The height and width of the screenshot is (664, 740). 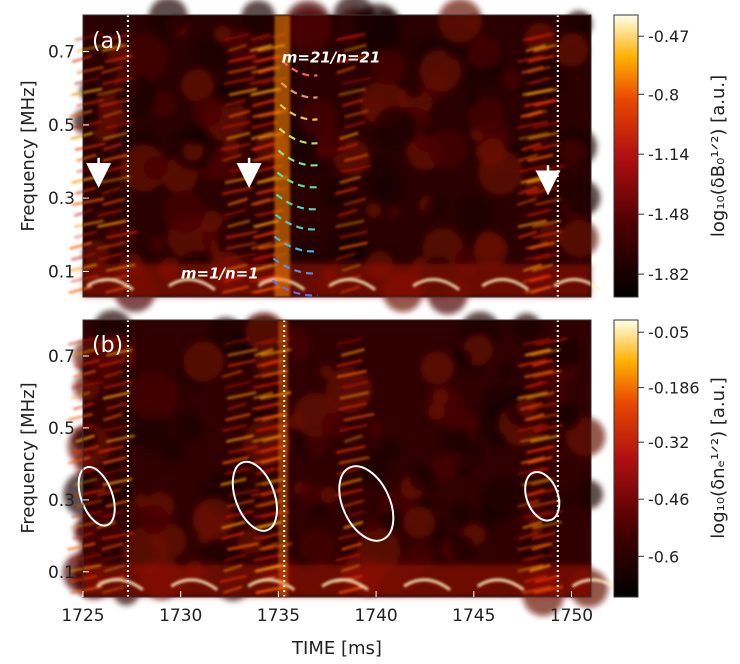 What do you see at coordinates (282, 156) in the screenshot?
I see `burst-band` at bounding box center [282, 156].